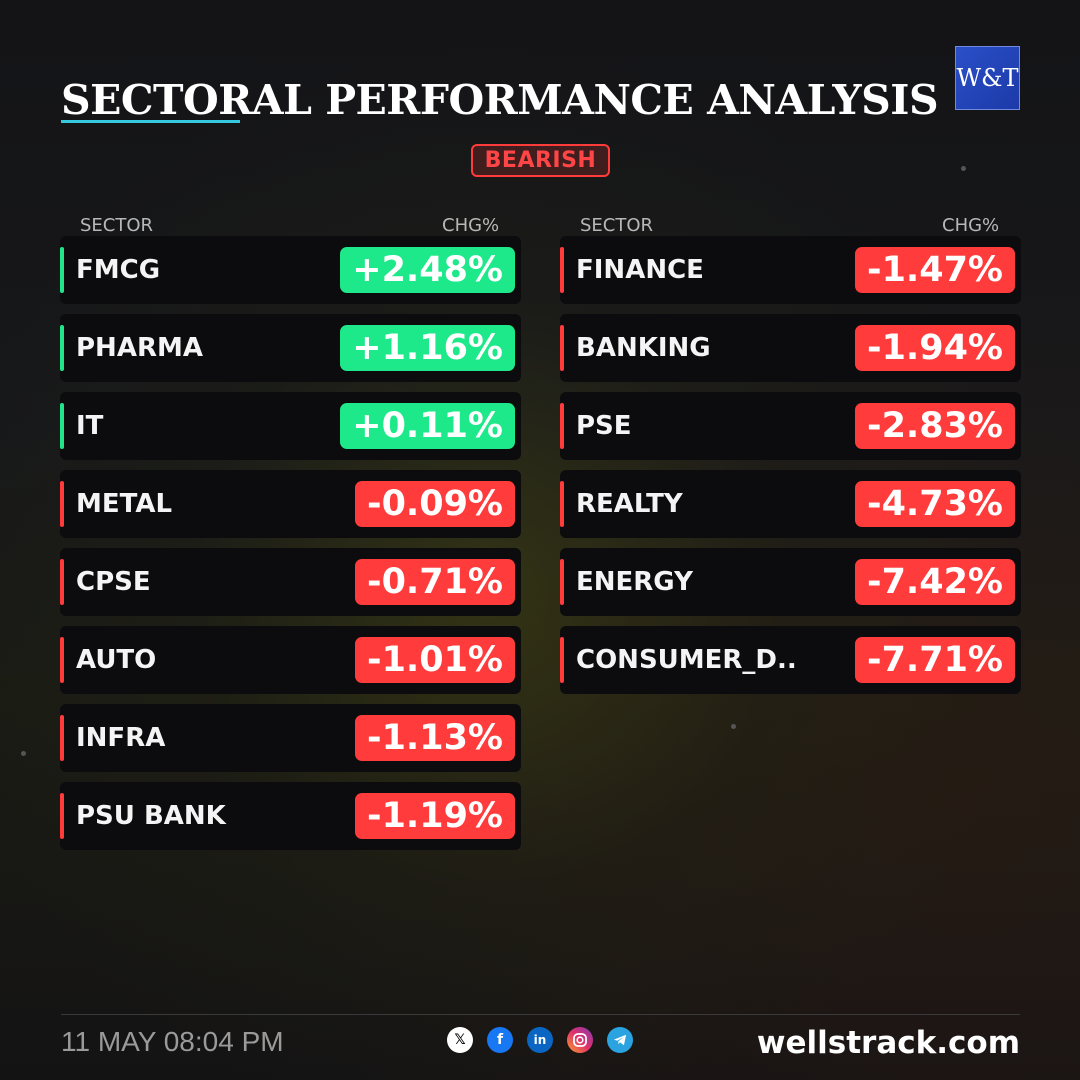 The image size is (1080, 1080). Describe the element at coordinates (427, 426) in the screenshot. I see `change-pill: +0.11%` at that location.